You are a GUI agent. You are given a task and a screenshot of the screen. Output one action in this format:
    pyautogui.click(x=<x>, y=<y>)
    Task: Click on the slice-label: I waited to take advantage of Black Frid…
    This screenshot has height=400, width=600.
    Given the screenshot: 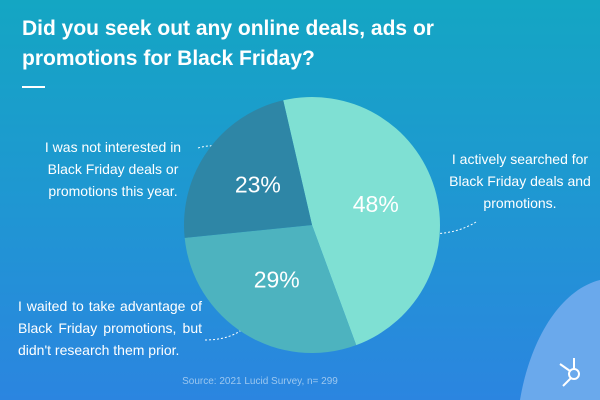 What is the action you would take?
    pyautogui.click(x=110, y=328)
    